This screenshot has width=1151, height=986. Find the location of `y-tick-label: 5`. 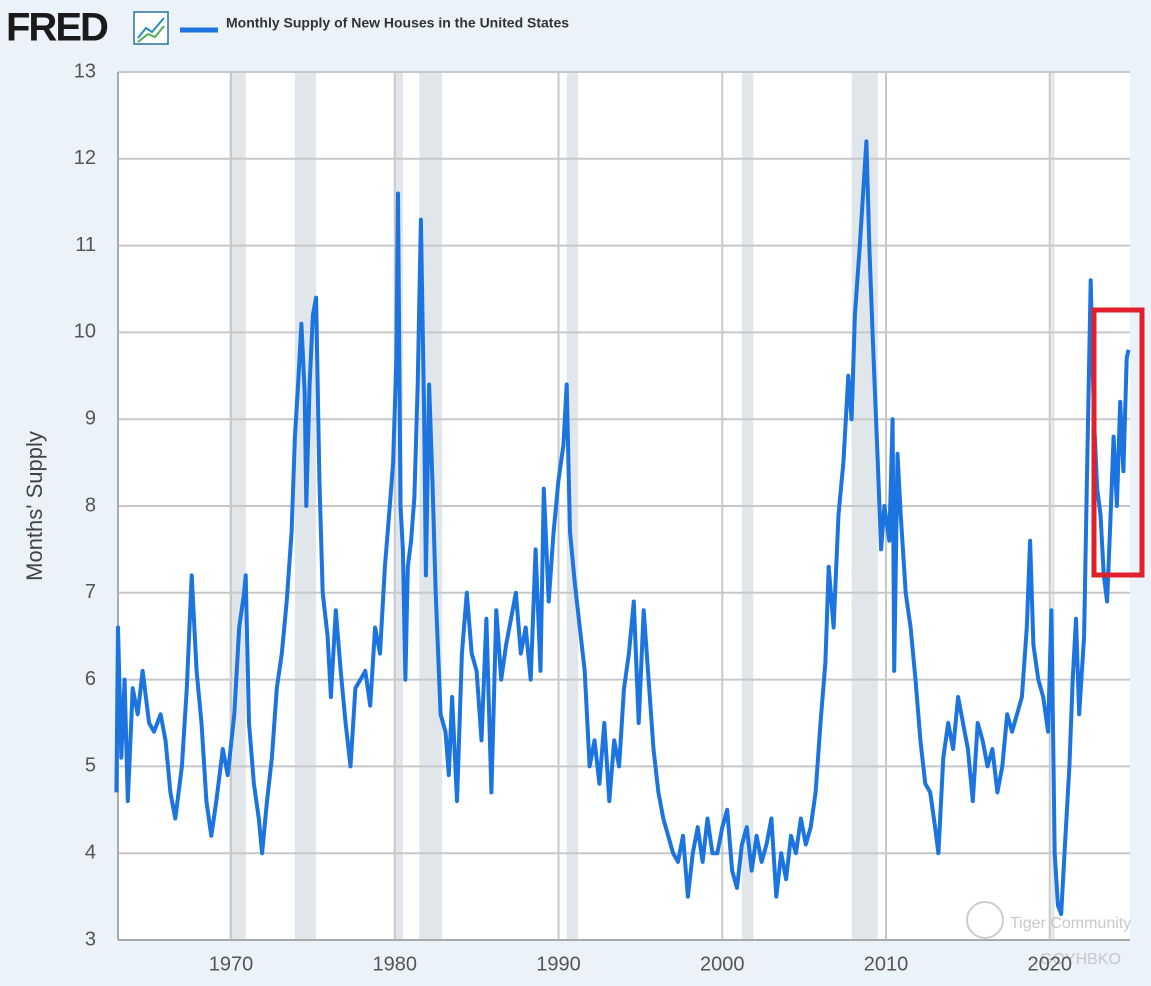

y-tick-label: 5 is located at coordinates (90, 766).